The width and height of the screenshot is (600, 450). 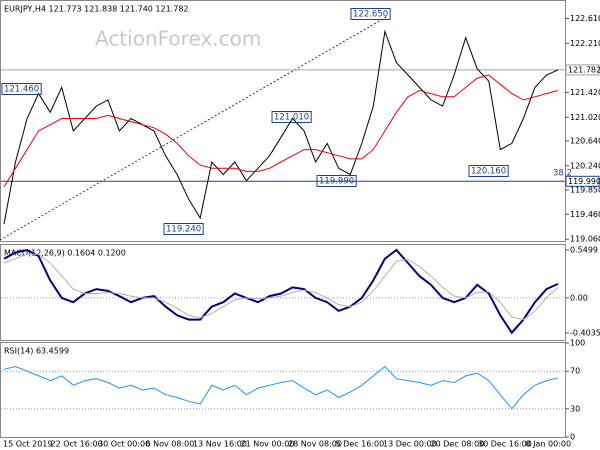 What do you see at coordinates (585, 43) in the screenshot?
I see `y-tick-label: 122.210` at bounding box center [585, 43].